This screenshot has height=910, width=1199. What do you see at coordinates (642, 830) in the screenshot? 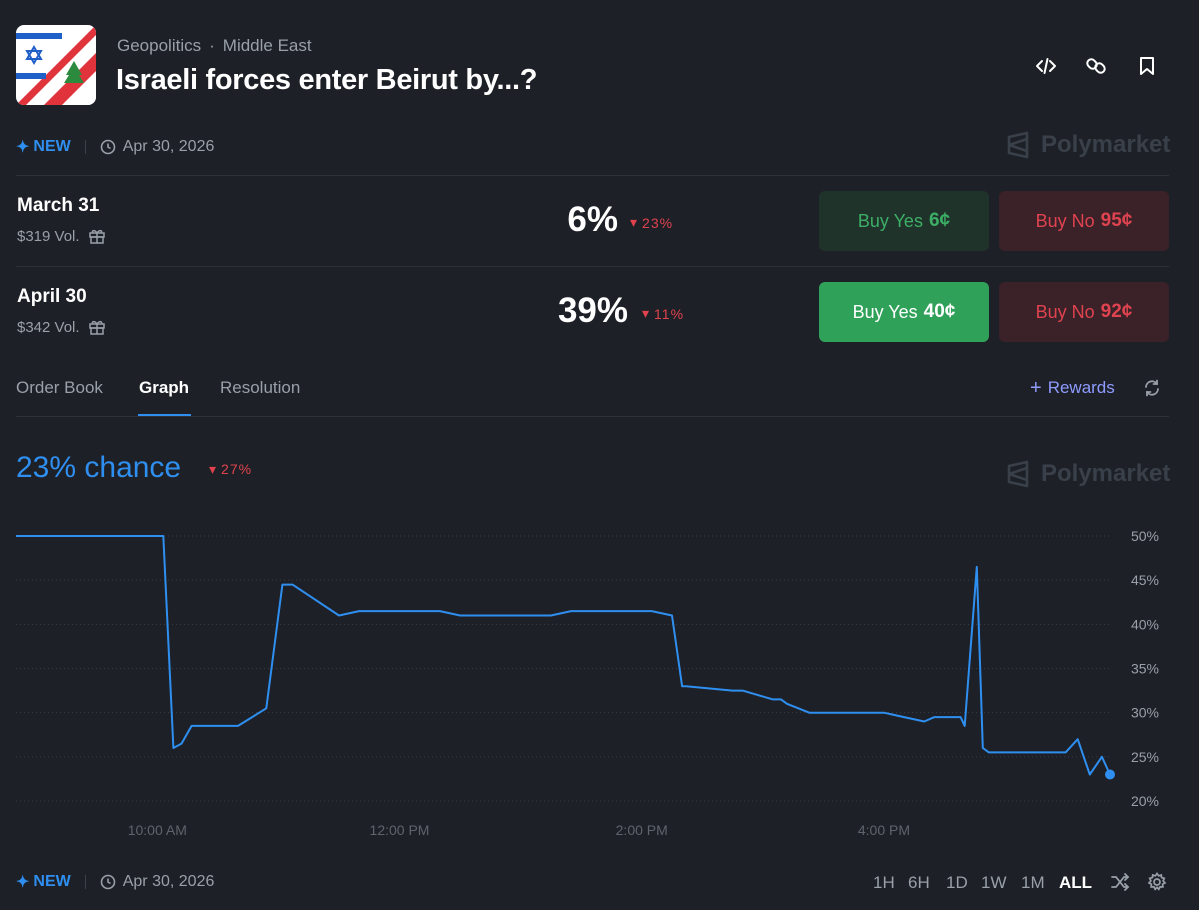
I see `x-tick-label: 2:00 PM` at bounding box center [642, 830].